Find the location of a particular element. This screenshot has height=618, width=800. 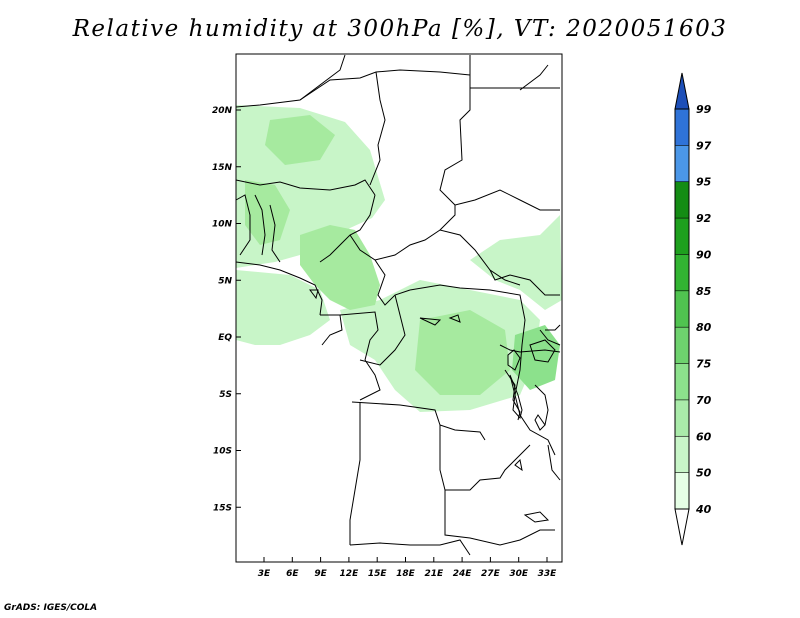

lakes is located at coordinates (432, 406).